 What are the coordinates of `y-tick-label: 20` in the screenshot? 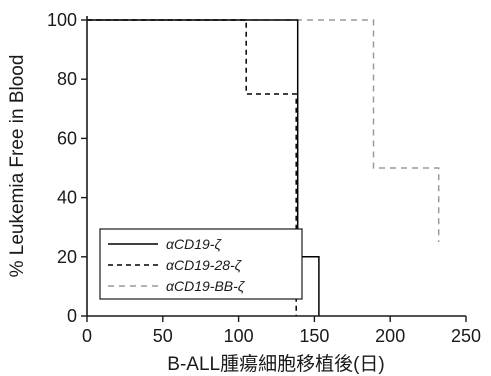 It's located at (67, 257).